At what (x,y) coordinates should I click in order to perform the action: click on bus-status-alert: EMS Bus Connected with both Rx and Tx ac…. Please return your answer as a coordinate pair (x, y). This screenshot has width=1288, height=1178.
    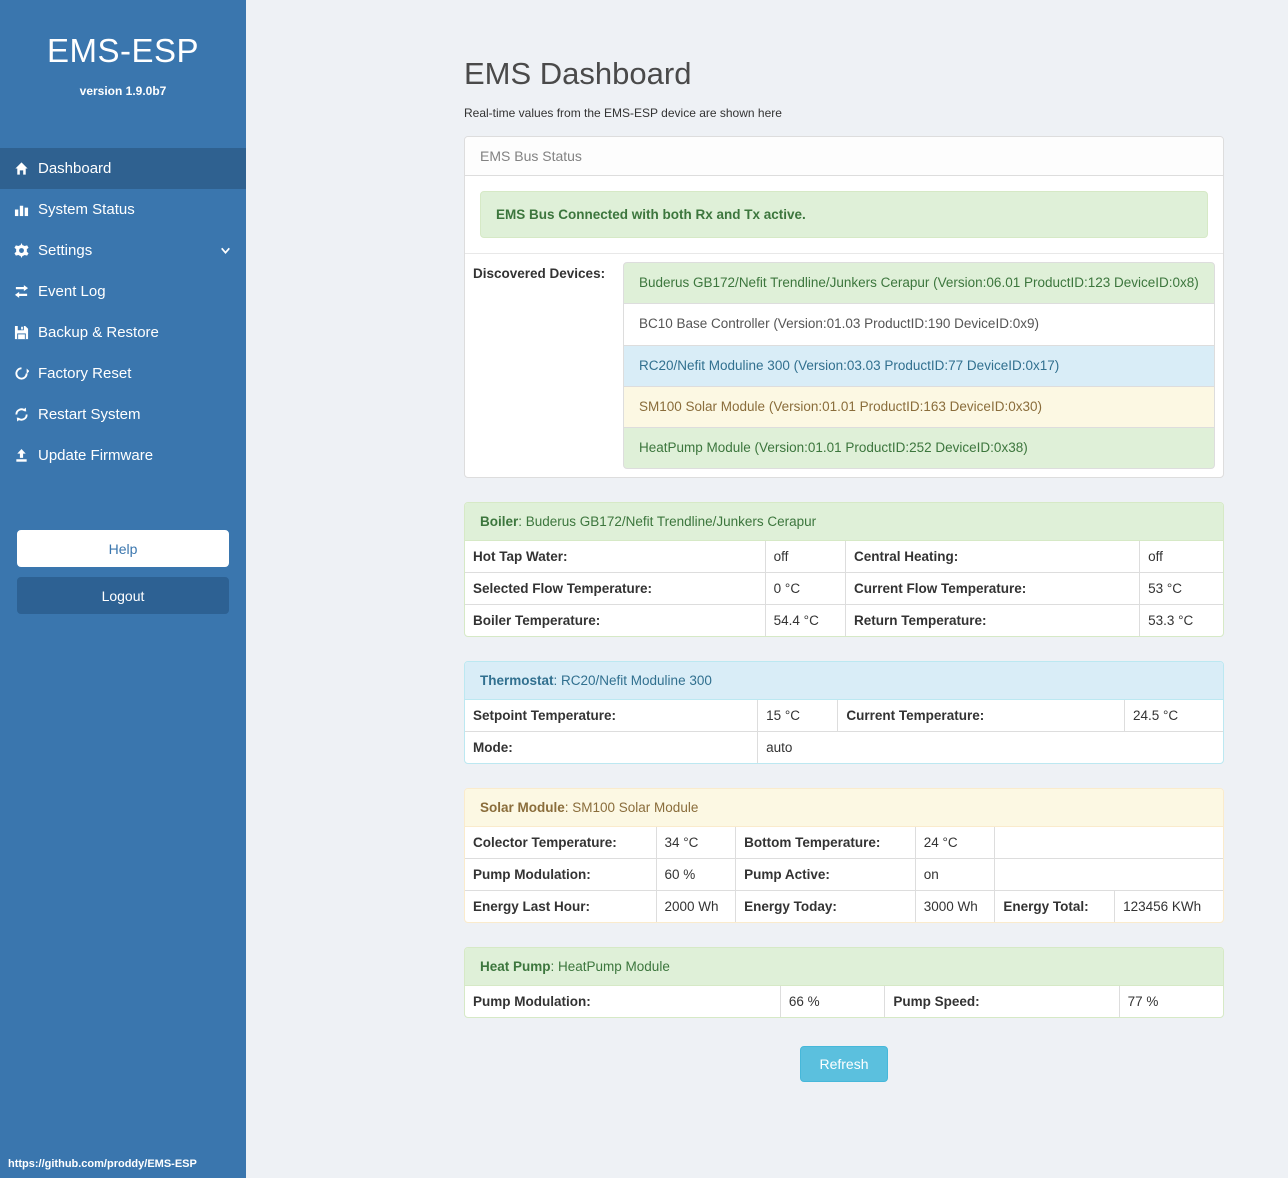
    Looking at the image, I should click on (844, 214).